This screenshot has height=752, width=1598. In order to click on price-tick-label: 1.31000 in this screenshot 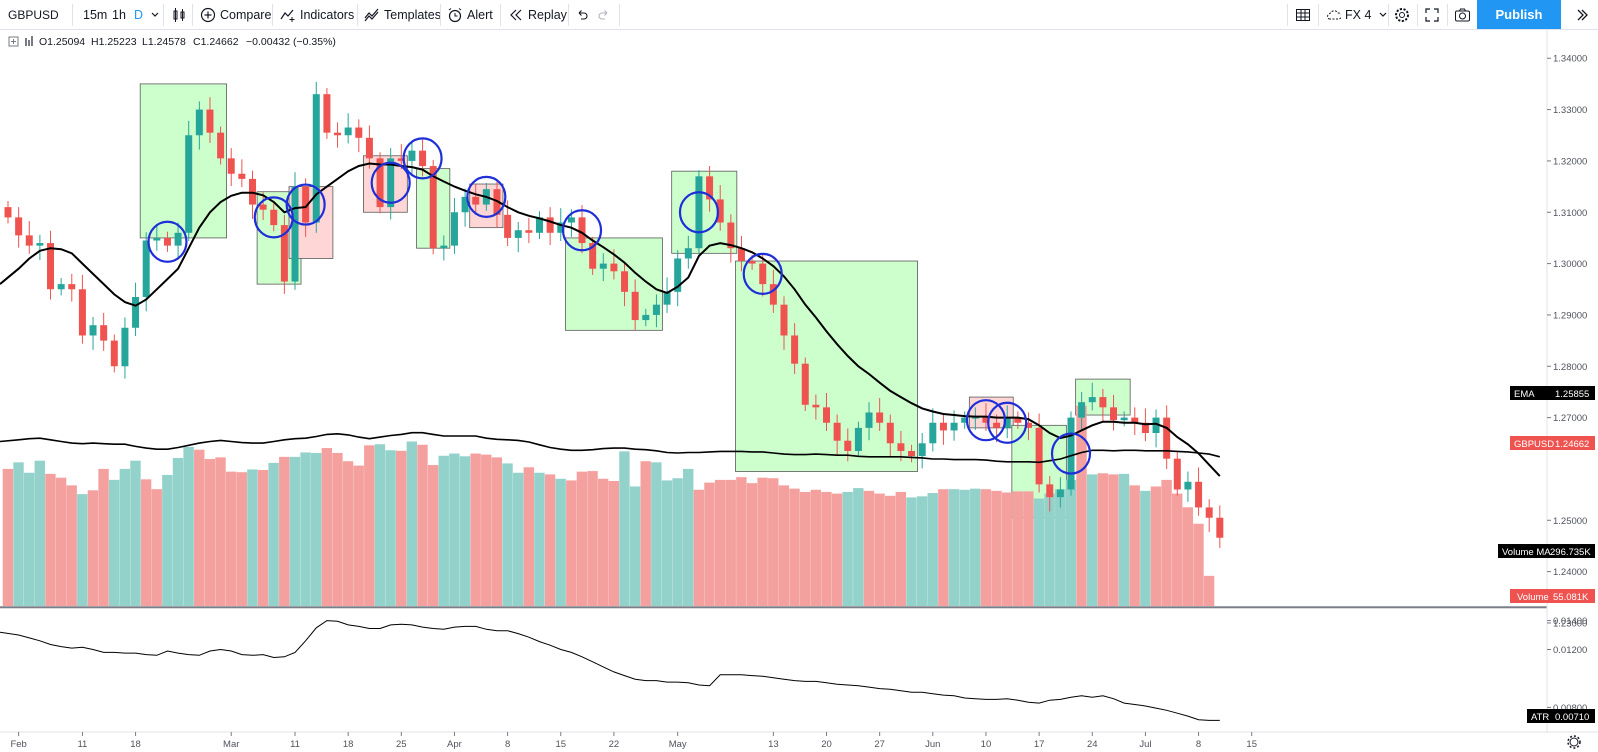, I will do `click(1570, 213)`.